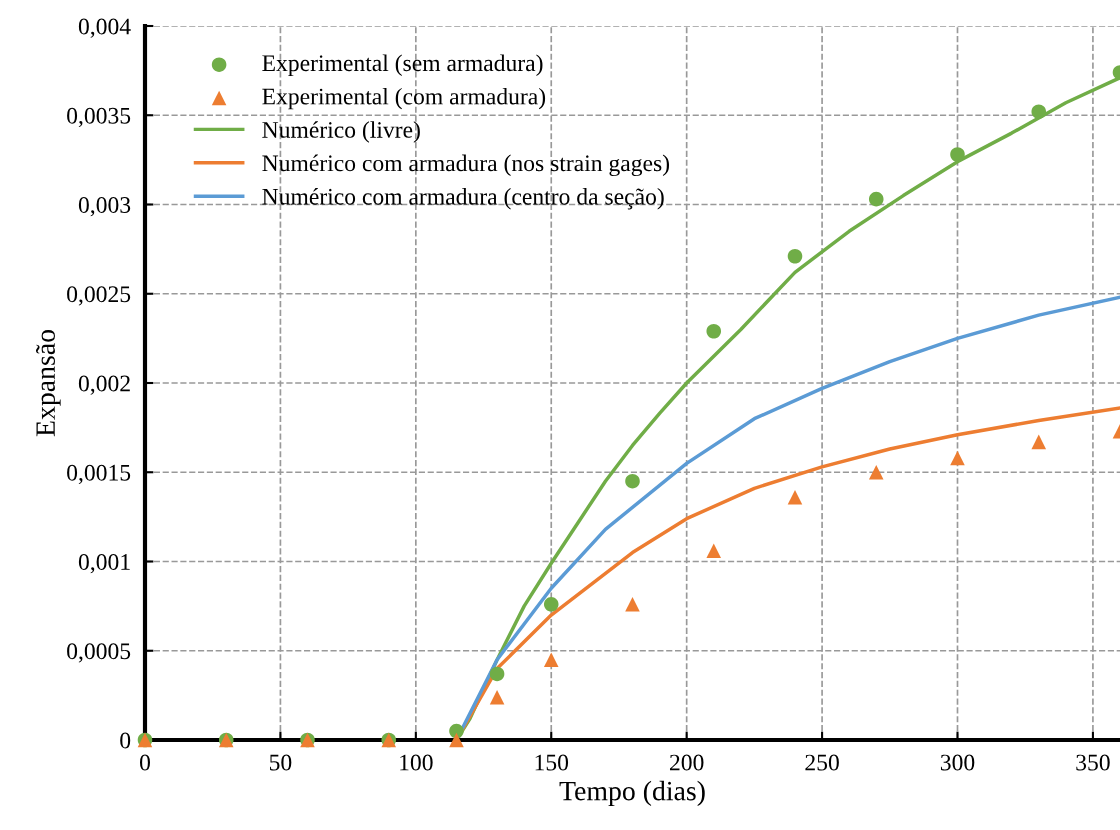 This screenshot has width=1120, height=830. What do you see at coordinates (280, 762) in the screenshot?
I see `x-tick-label: 50` at bounding box center [280, 762].